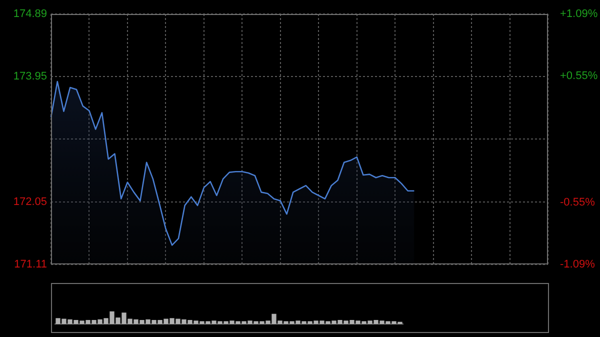 The height and width of the screenshot is (337, 600). I want to click on y-tick-label: 172.05, so click(30, 202).